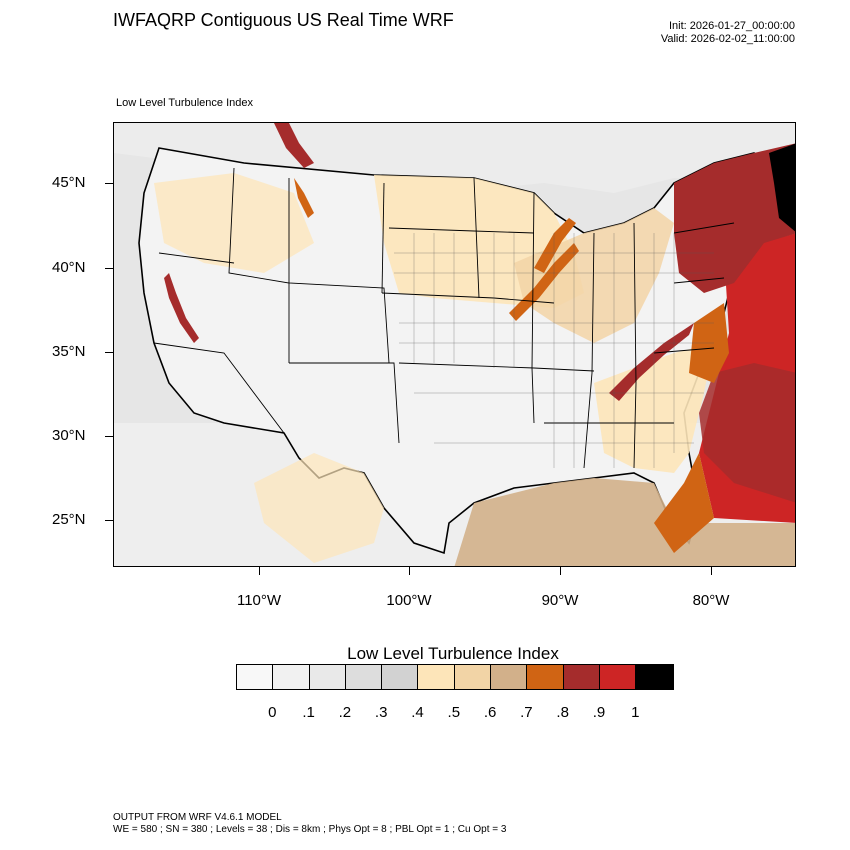  I want to click on appalachian-streak, so click(651, 362).